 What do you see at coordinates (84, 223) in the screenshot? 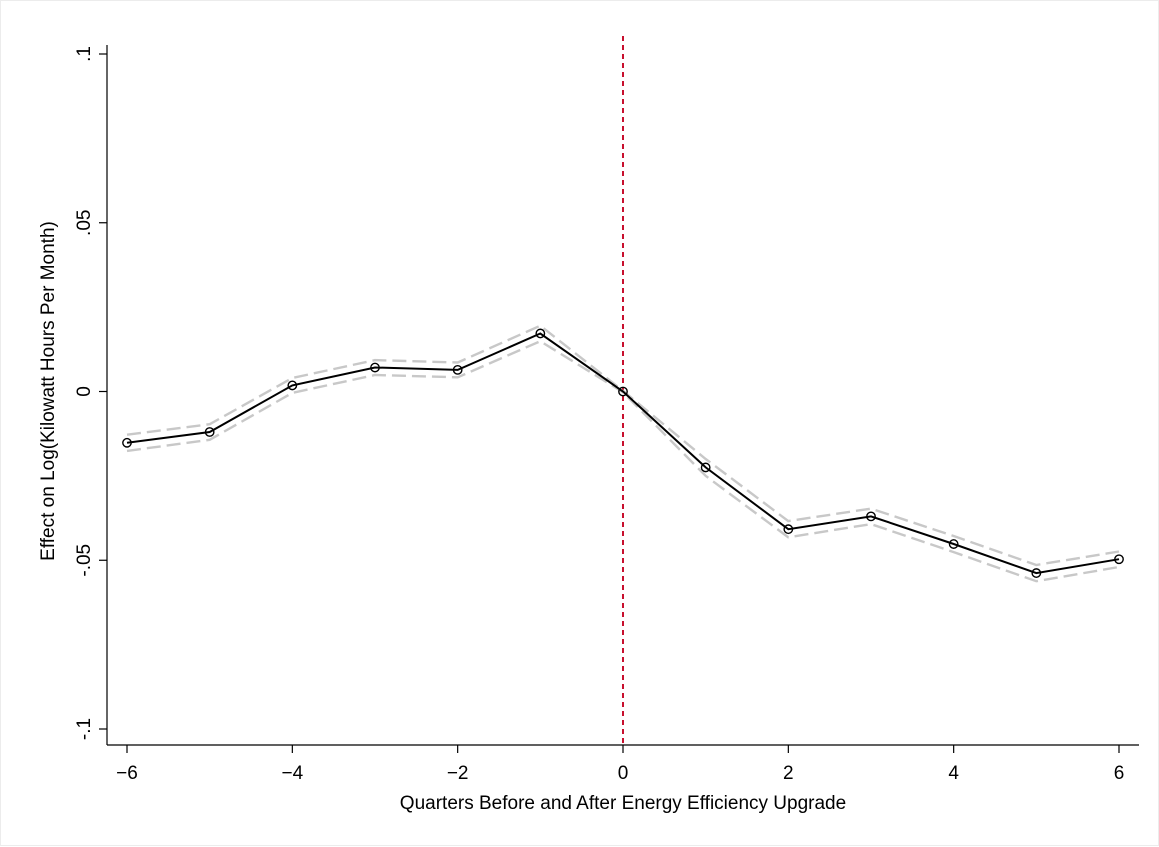
I see `y-tick-label: .05` at bounding box center [84, 223].